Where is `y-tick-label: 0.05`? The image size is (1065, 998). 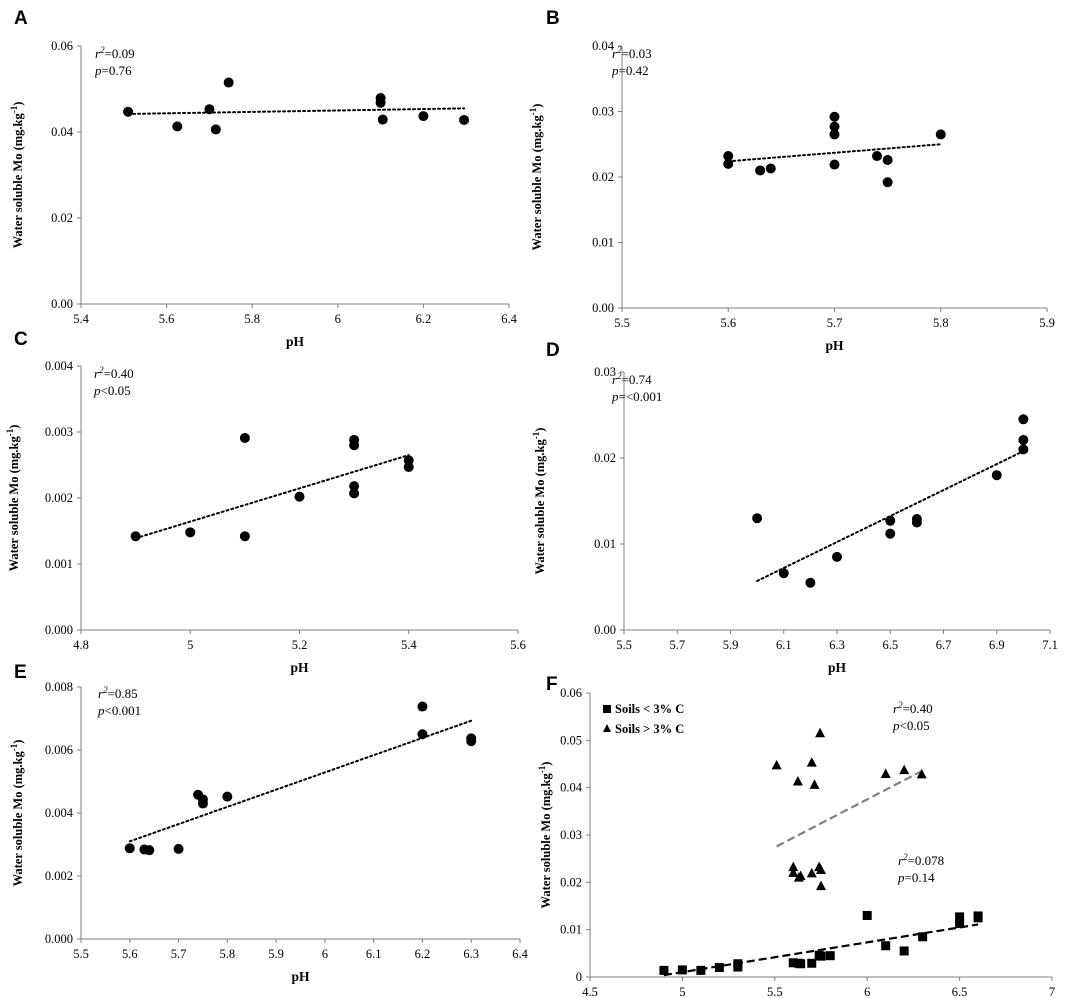
y-tick-label: 0.05 is located at coordinates (571, 740).